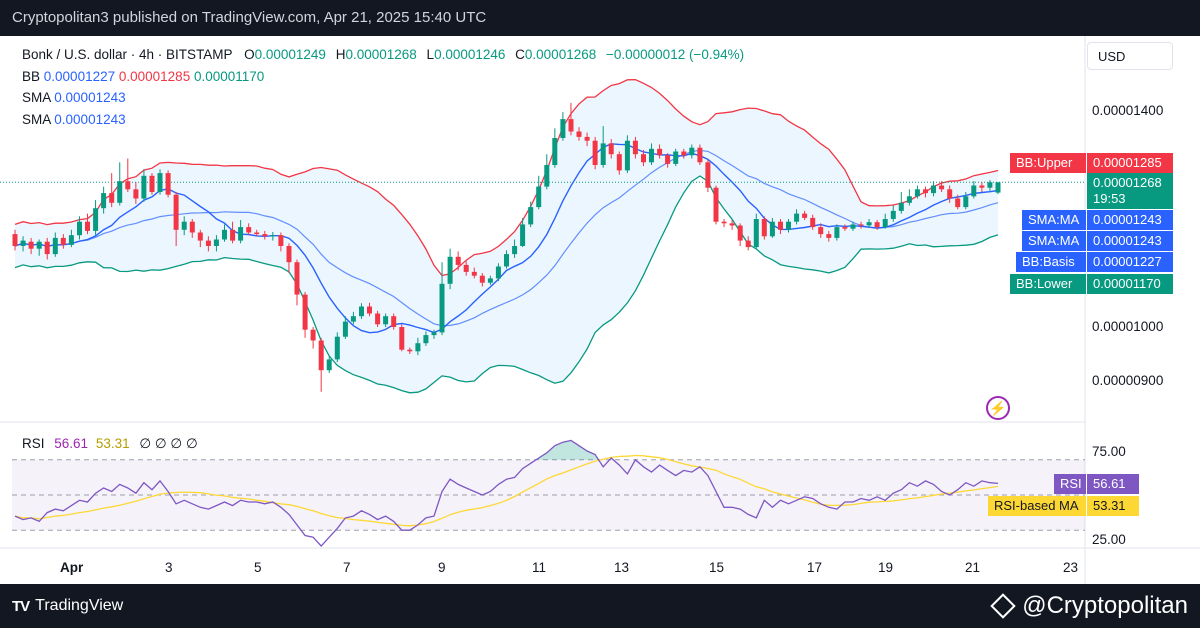  I want to click on tag-sma2-value: 0.00001243, so click(1130, 241).